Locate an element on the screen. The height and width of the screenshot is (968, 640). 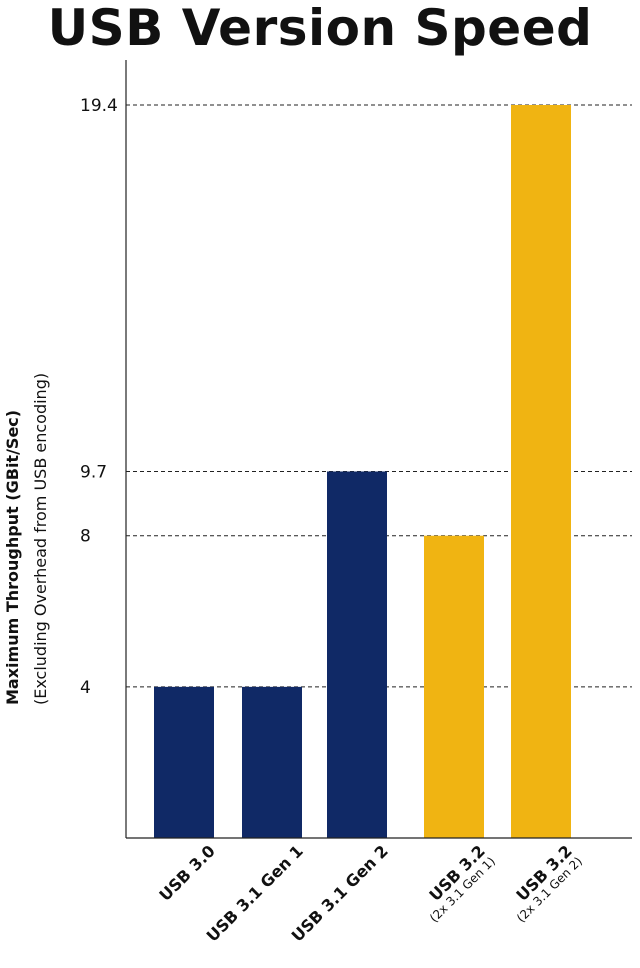
y-axis-sublabel: (Excluding Overhead from USB encoding) is located at coordinates (40, 539).